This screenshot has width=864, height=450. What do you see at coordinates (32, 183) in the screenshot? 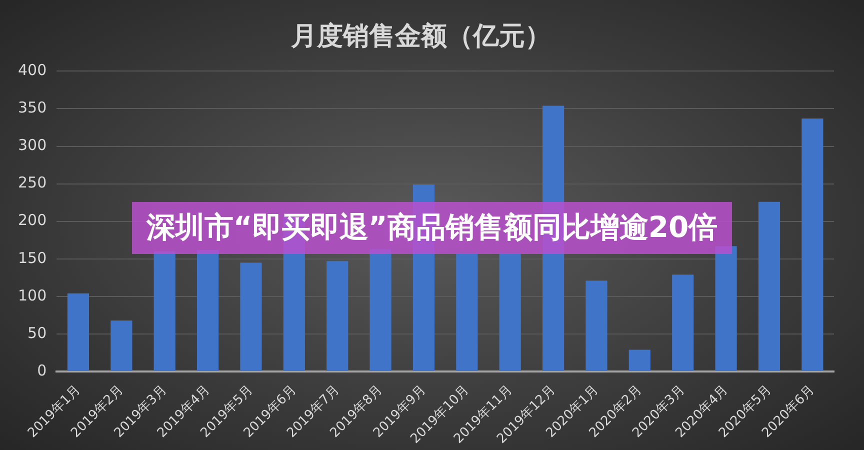
I see `y-tick-label: 250` at bounding box center [32, 183].